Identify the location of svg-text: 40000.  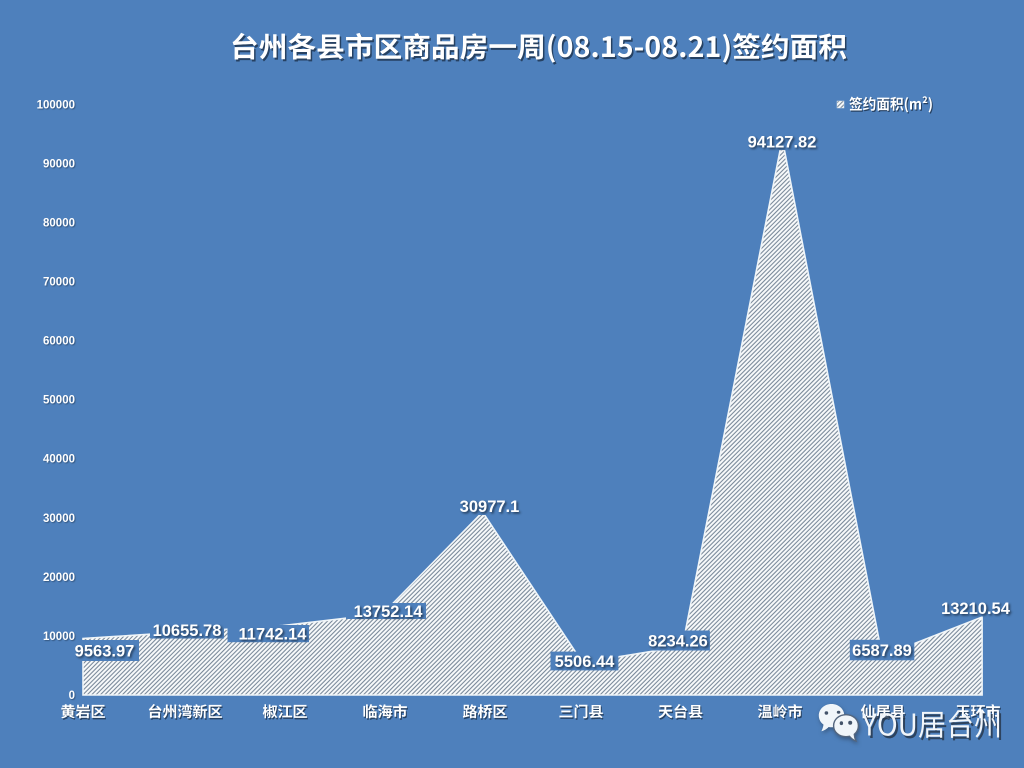
(59, 460).